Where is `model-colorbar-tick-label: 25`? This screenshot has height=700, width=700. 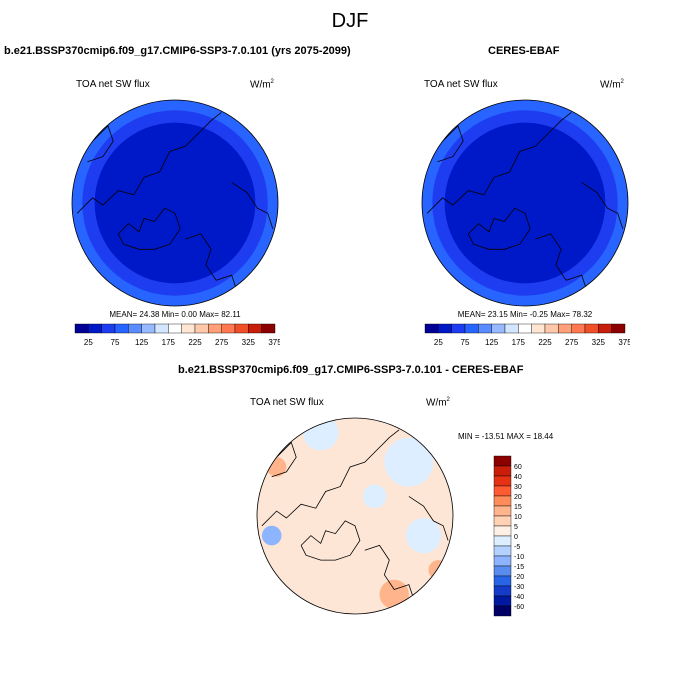 model-colorbar-tick-label: 25 is located at coordinates (88, 342).